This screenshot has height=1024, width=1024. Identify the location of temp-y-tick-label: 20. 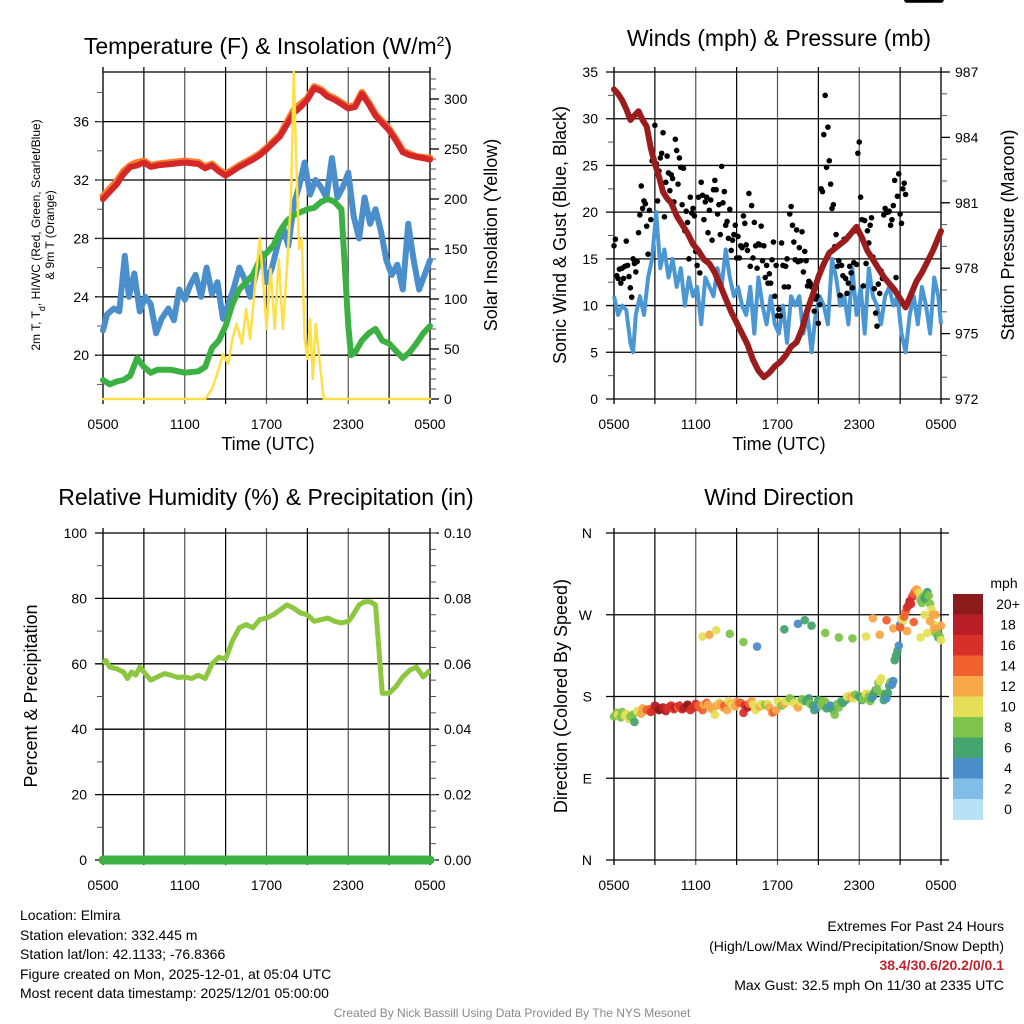
(81, 355).